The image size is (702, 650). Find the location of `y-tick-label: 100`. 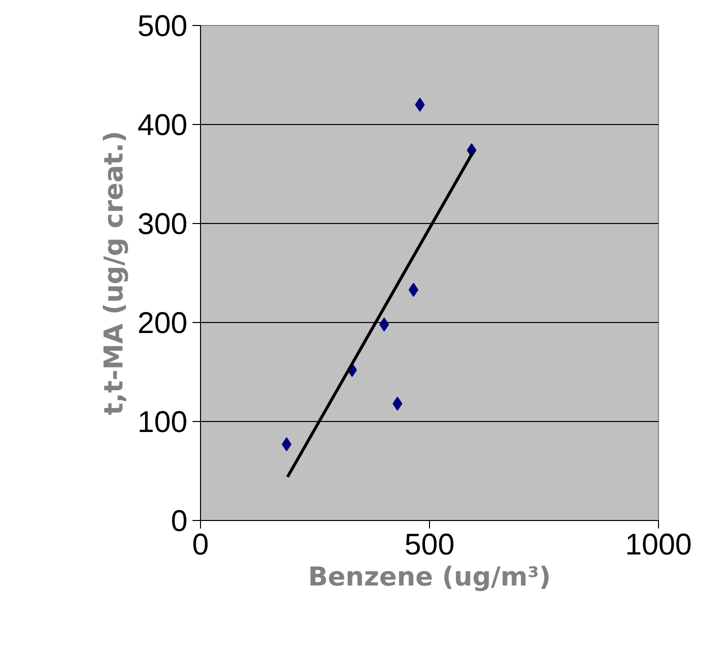

y-tick-label: 100 is located at coordinates (162, 422).